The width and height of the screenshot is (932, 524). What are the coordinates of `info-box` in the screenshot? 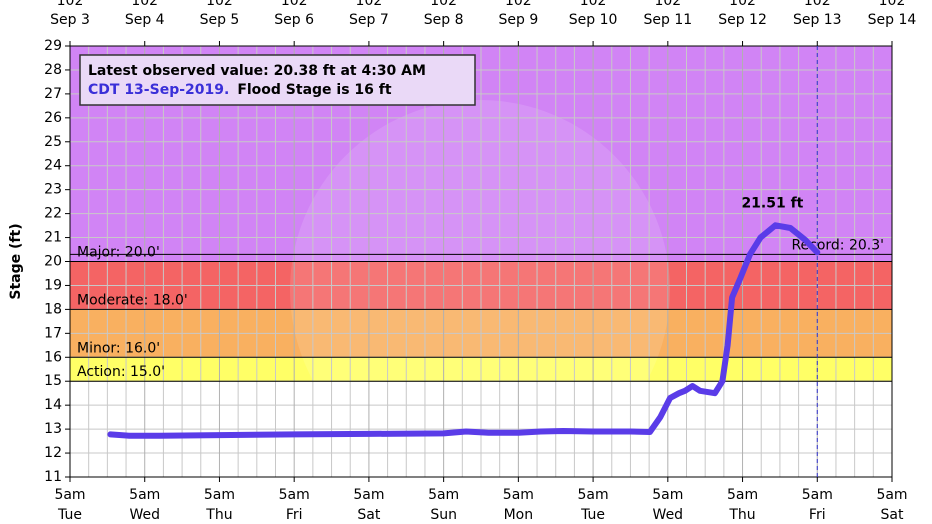 It's located at (277, 80).